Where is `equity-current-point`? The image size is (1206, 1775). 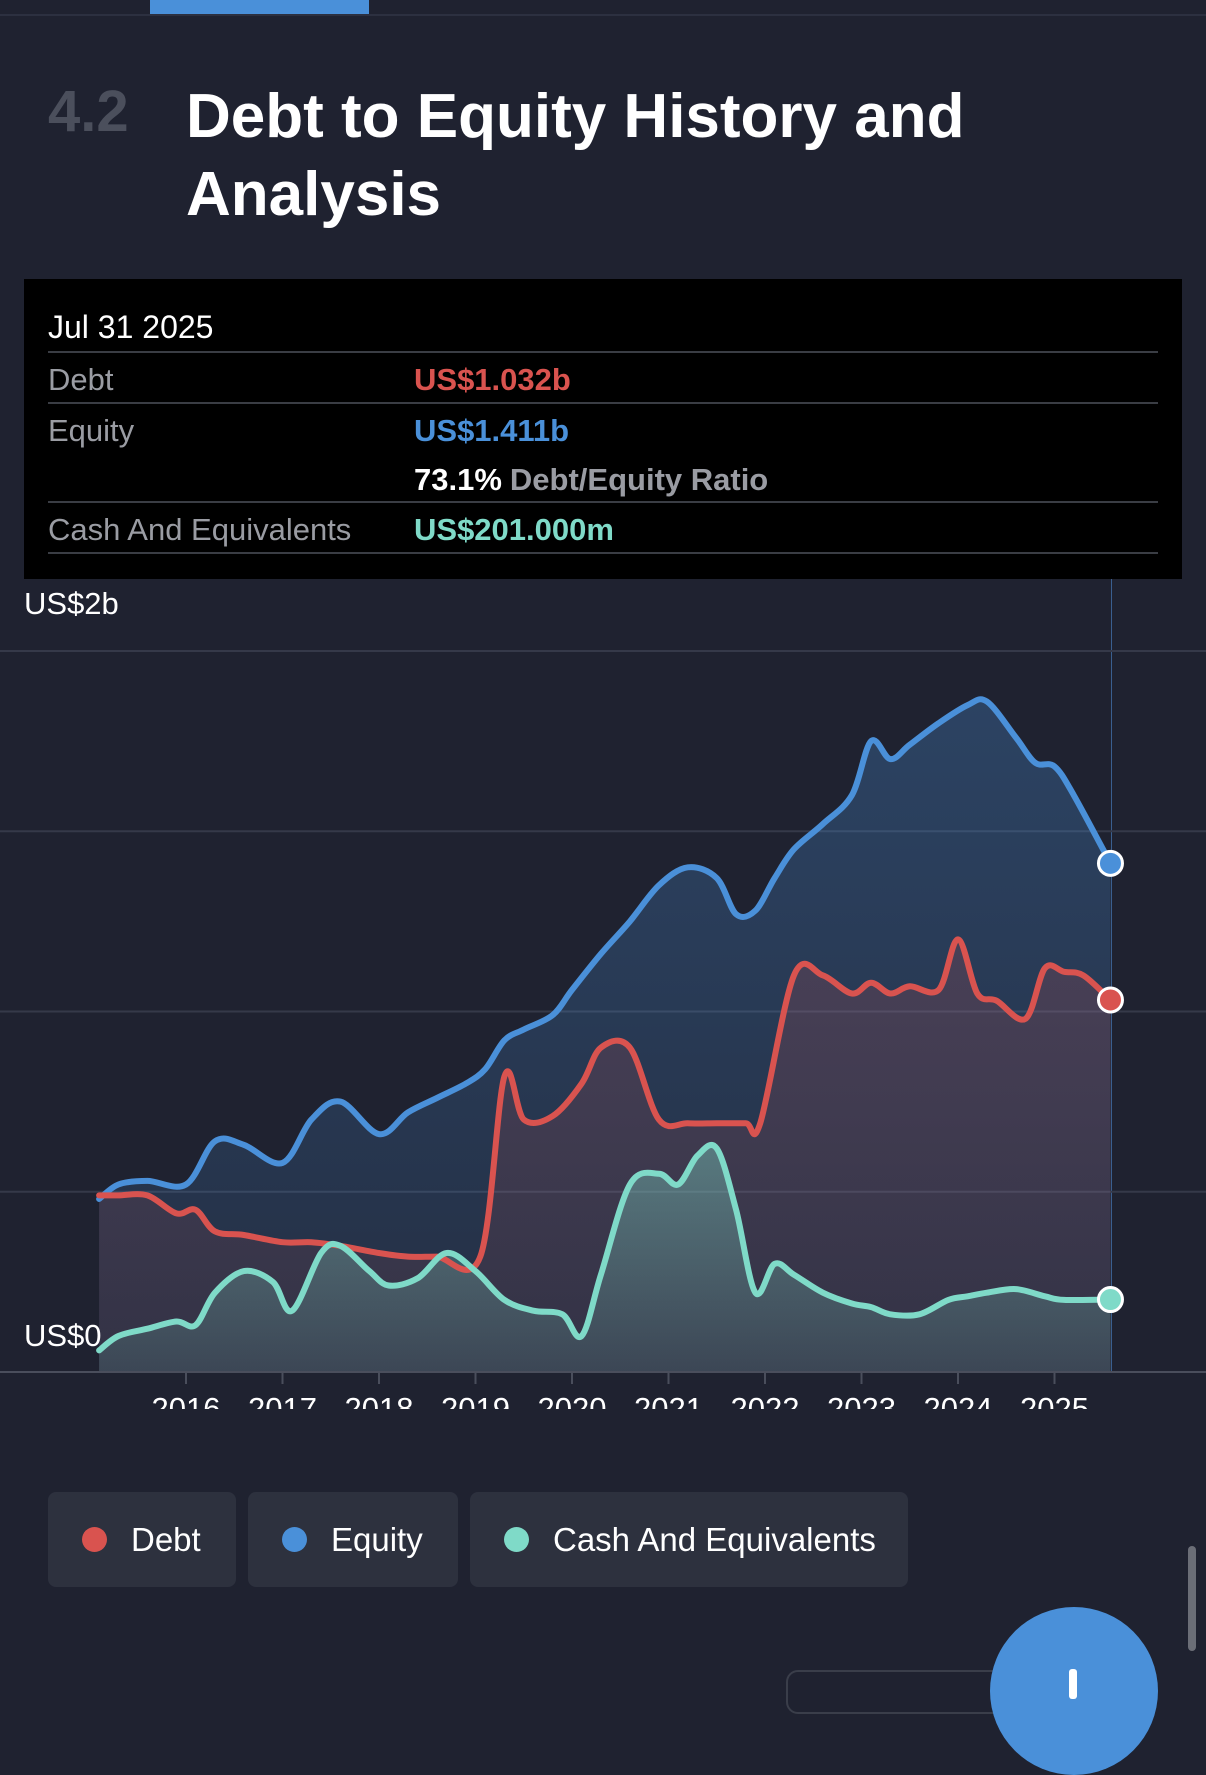 equity-current-point is located at coordinates (1110, 863).